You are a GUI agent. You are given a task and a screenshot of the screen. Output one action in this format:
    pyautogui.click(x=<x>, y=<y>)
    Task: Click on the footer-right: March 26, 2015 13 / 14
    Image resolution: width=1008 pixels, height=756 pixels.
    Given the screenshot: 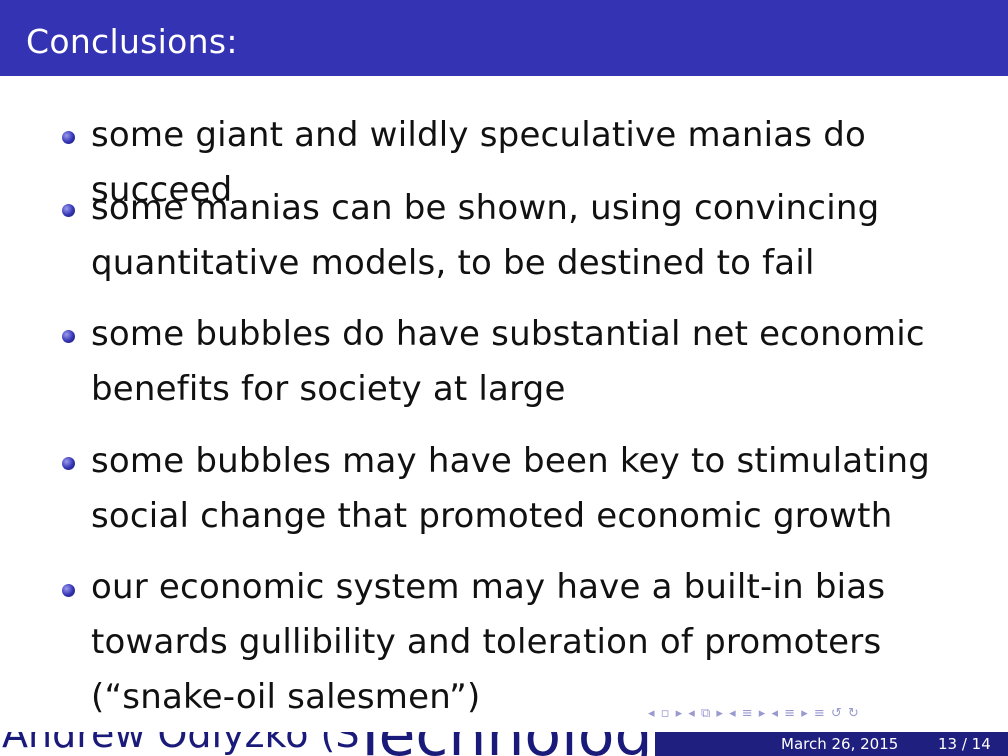 What is the action you would take?
    pyautogui.click(x=831, y=744)
    